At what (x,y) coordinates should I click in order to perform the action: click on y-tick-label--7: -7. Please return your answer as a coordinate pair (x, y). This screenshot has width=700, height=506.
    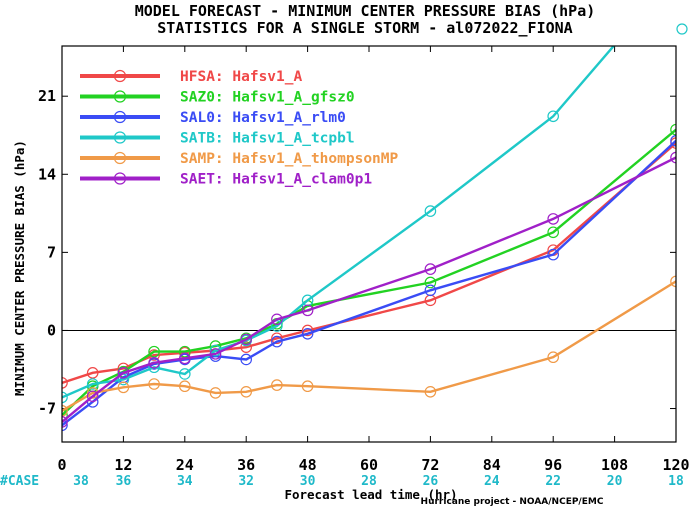
    Looking at the image, I should click on (47, 409).